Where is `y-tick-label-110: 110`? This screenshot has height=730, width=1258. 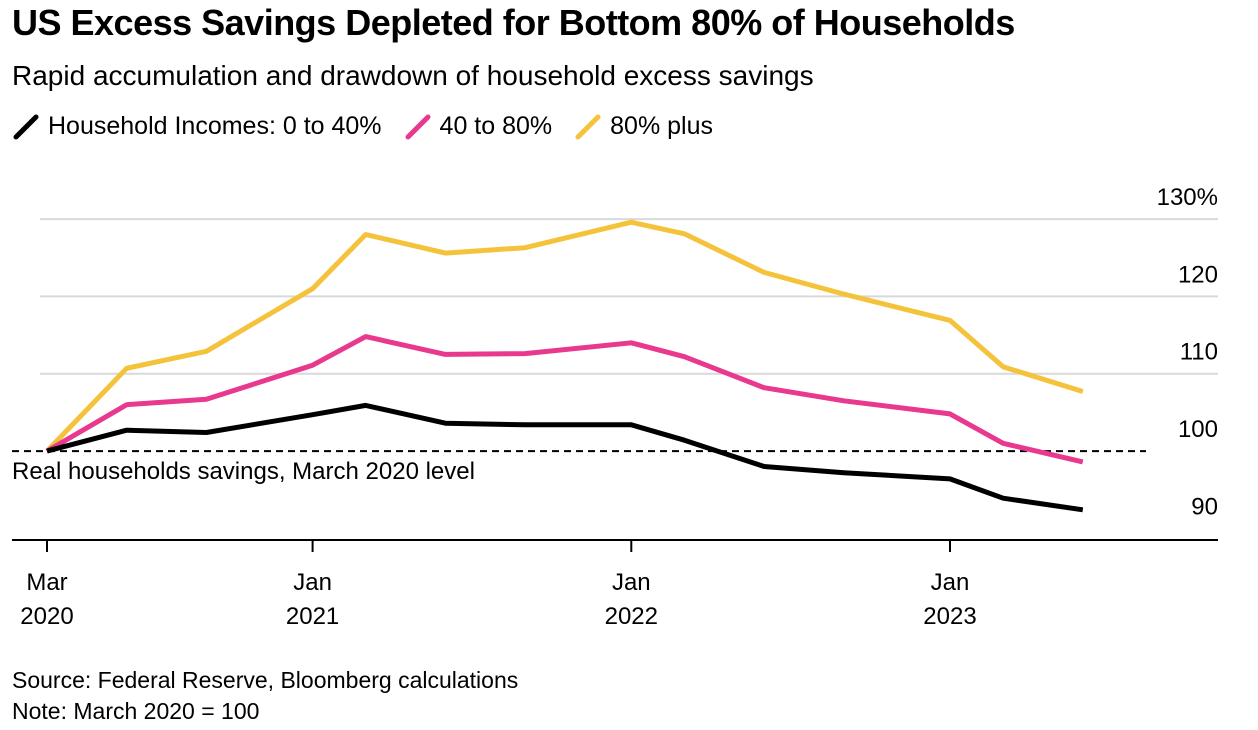 y-tick-label-110: 110 is located at coordinates (1199, 352).